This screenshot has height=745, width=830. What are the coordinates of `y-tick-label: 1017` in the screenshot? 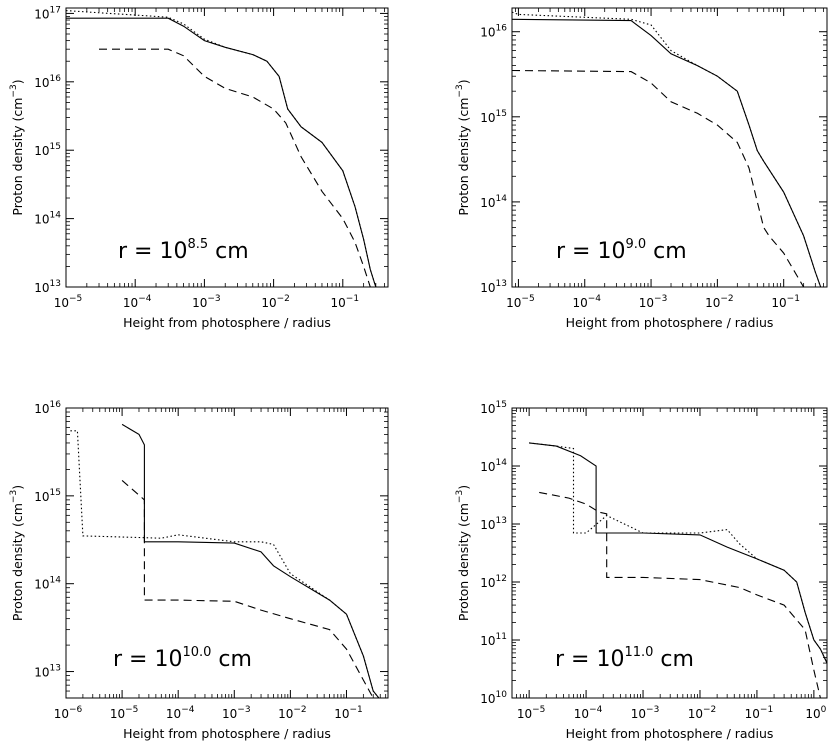 It's located at (47, 13).